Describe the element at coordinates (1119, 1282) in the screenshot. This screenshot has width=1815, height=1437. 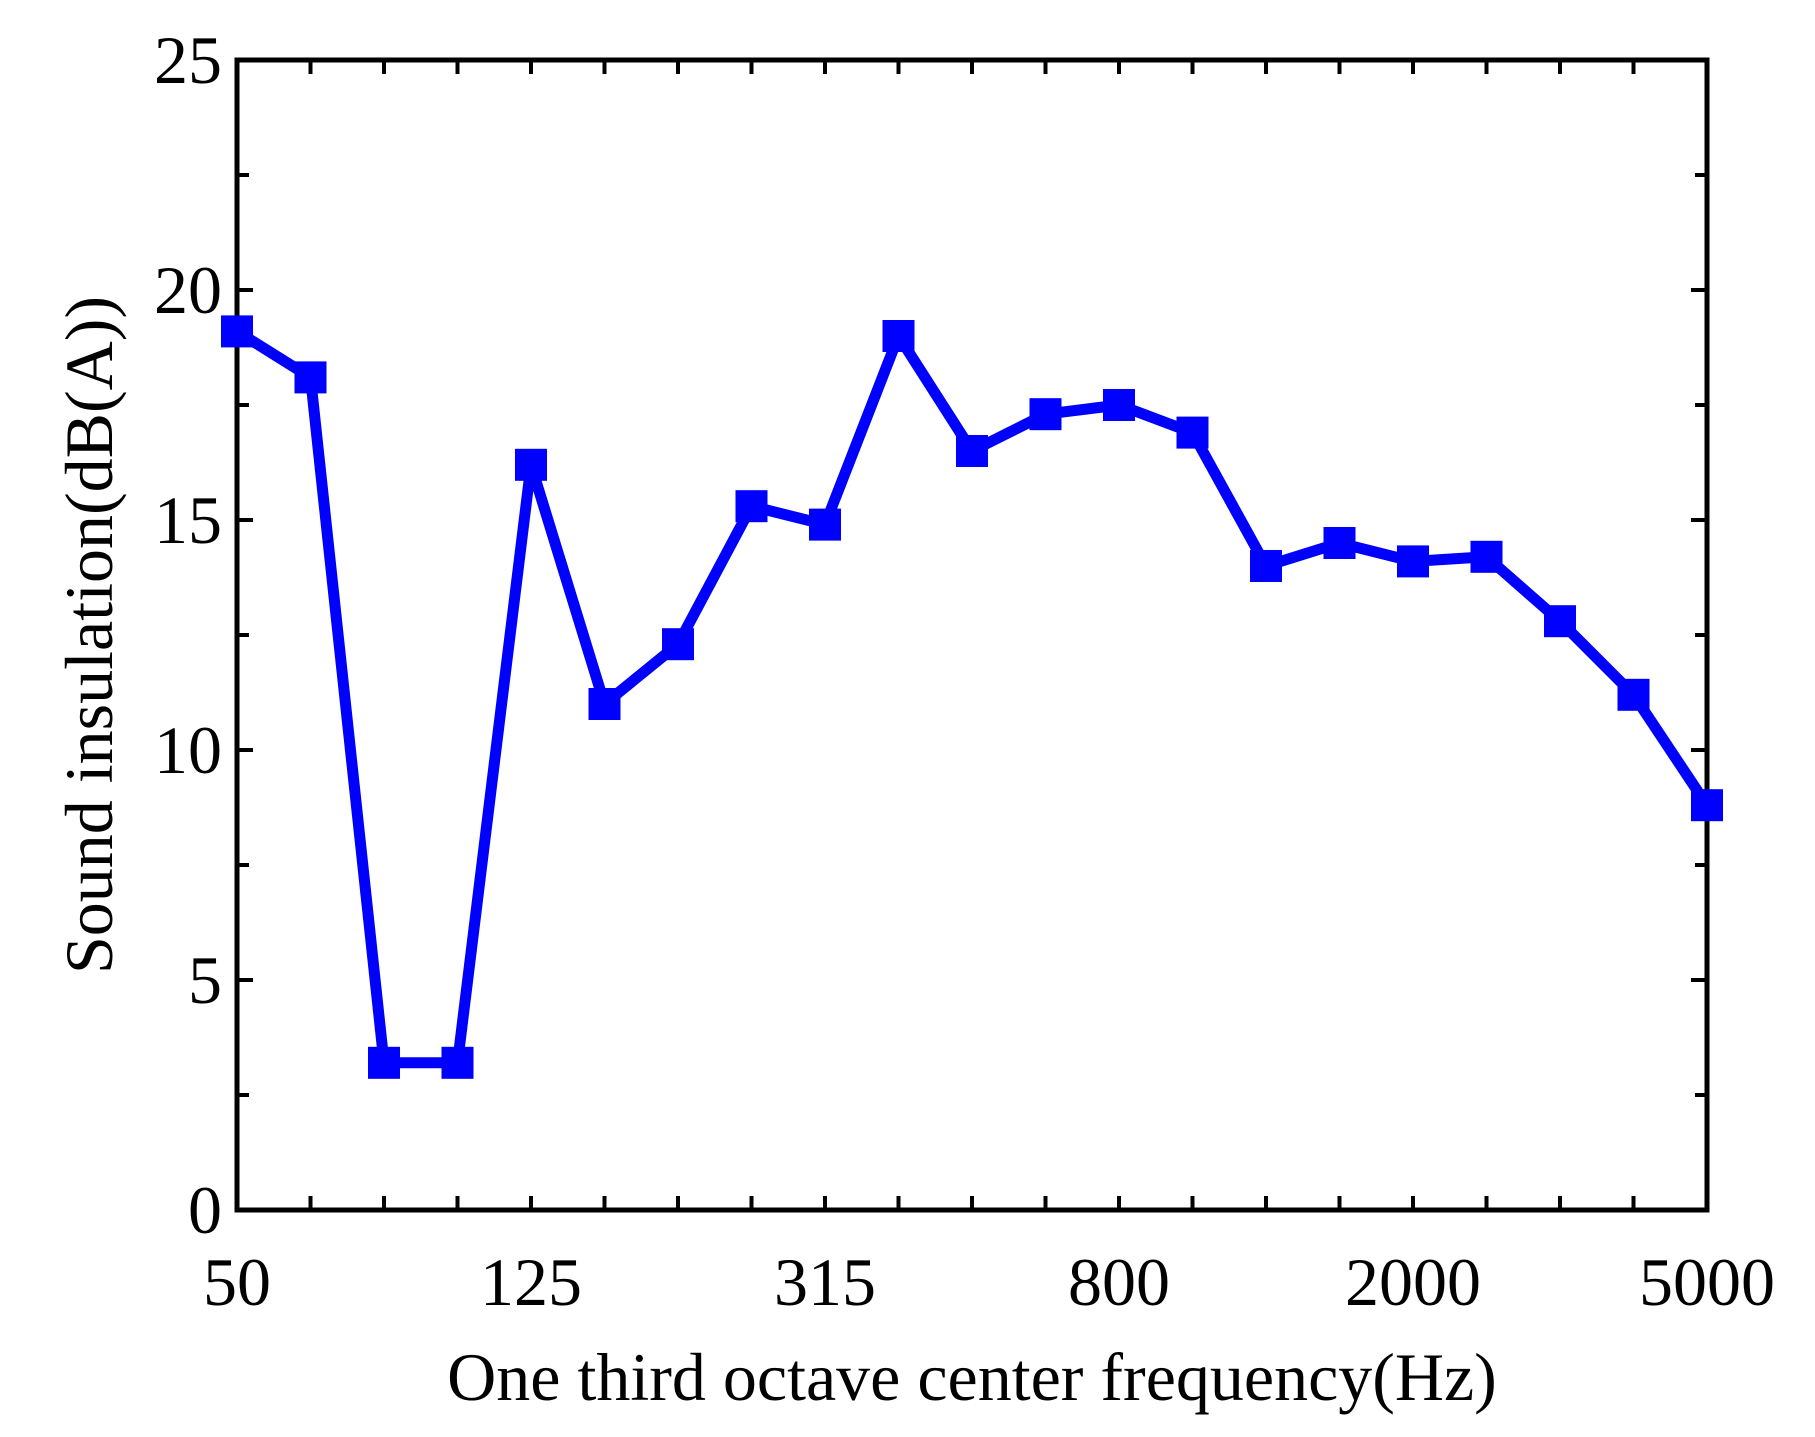
I see `x-tick-label: 800` at that location.